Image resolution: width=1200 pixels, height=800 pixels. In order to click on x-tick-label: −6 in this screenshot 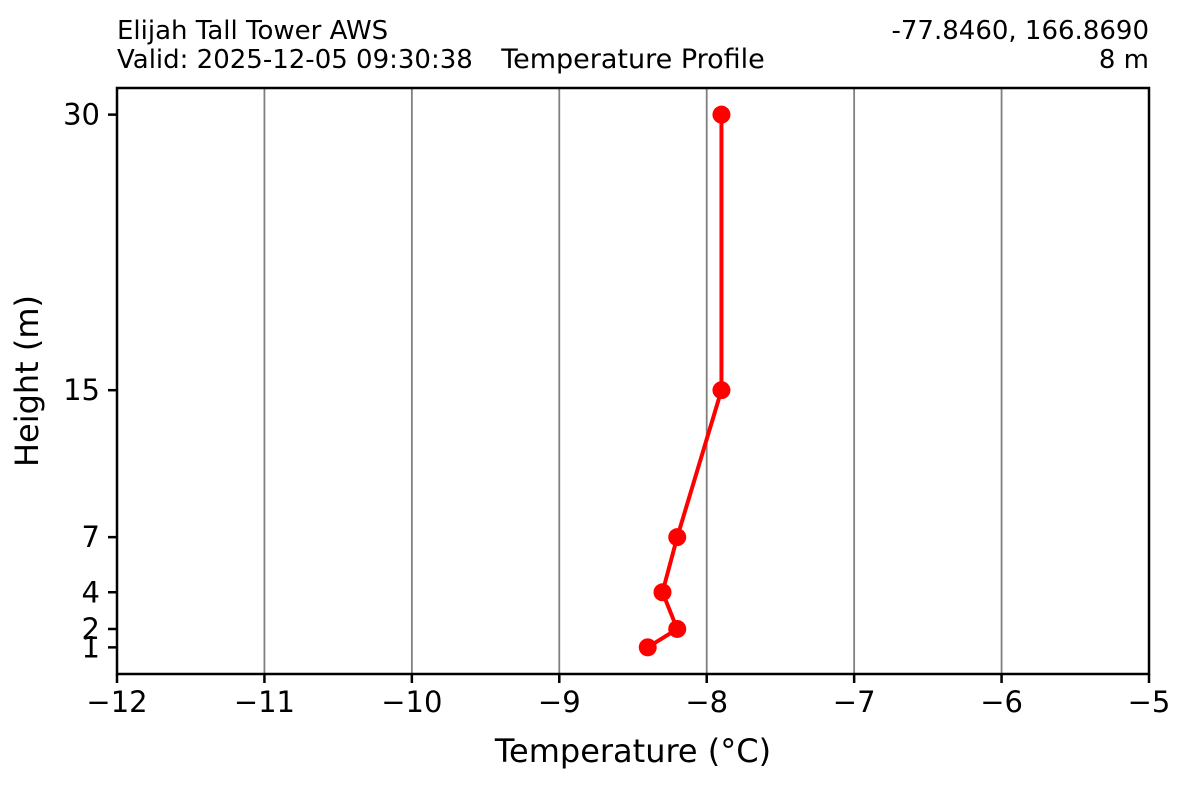, I will do `click(1001, 702)`.